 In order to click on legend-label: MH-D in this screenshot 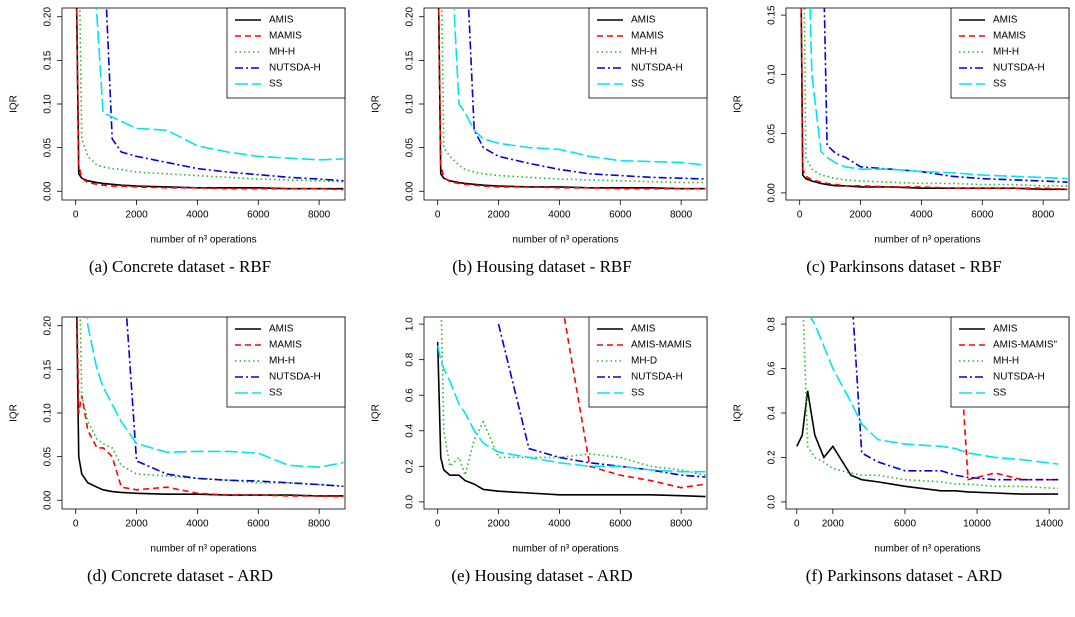, I will do `click(644, 361)`.